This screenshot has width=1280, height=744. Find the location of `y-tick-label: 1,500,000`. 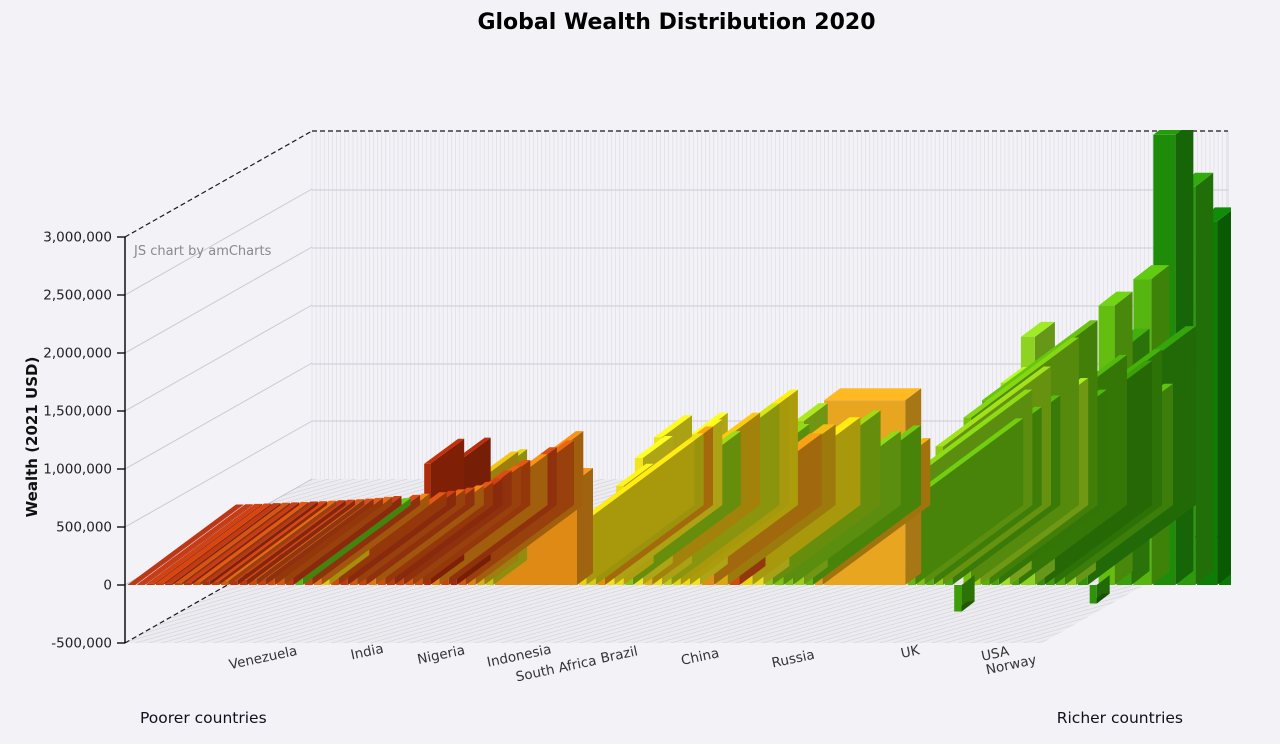

y-tick-label: 1,500,000 is located at coordinates (77, 412).